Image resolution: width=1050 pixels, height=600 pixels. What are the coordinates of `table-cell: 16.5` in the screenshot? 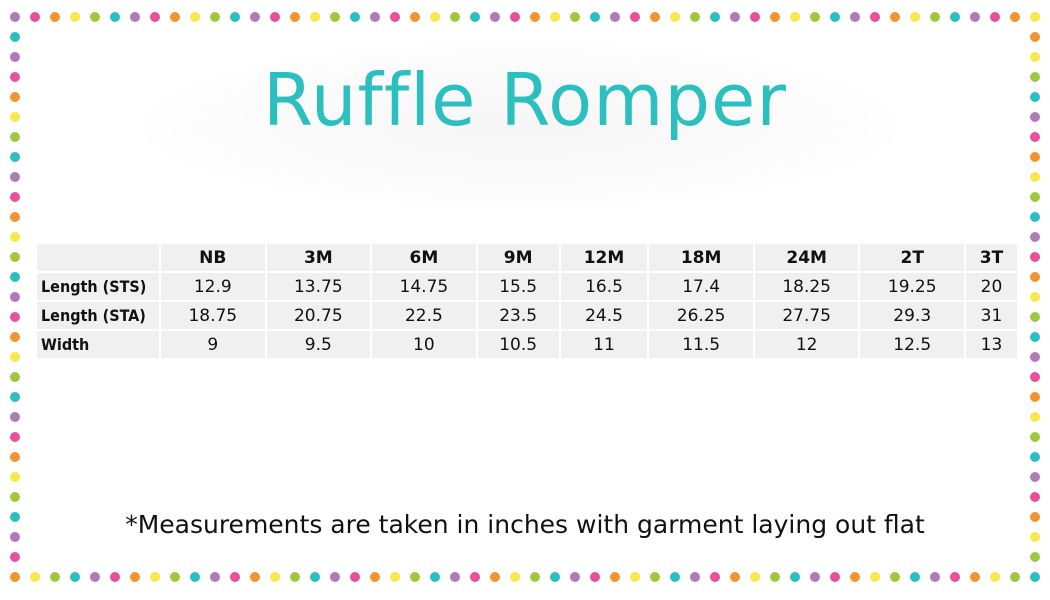 It's located at (604, 286).